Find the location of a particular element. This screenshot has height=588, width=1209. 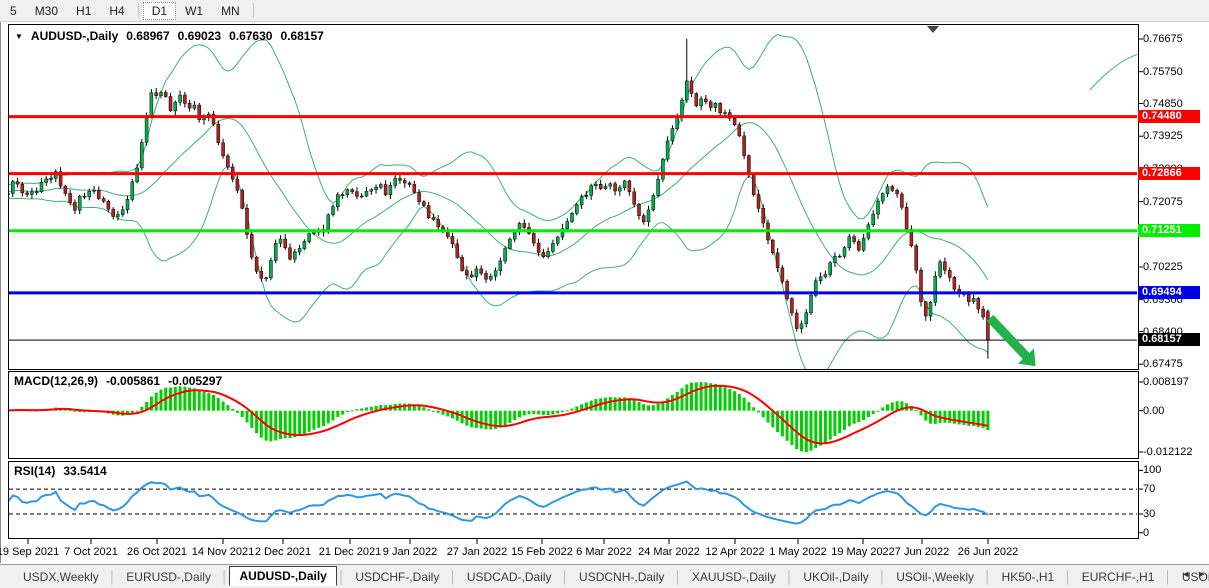

rsi-tick-100: 100 is located at coordinates (1152, 470).